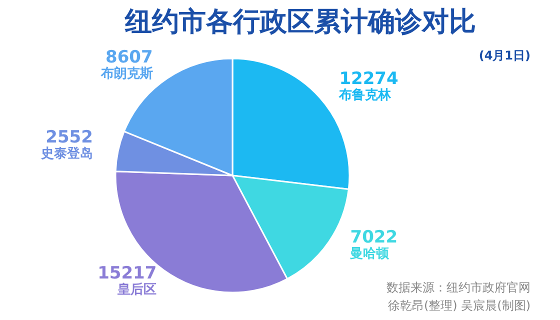  What do you see at coordinates (126, 74) in the screenshot?
I see `slice-label: 布朗克斯` at bounding box center [126, 74].